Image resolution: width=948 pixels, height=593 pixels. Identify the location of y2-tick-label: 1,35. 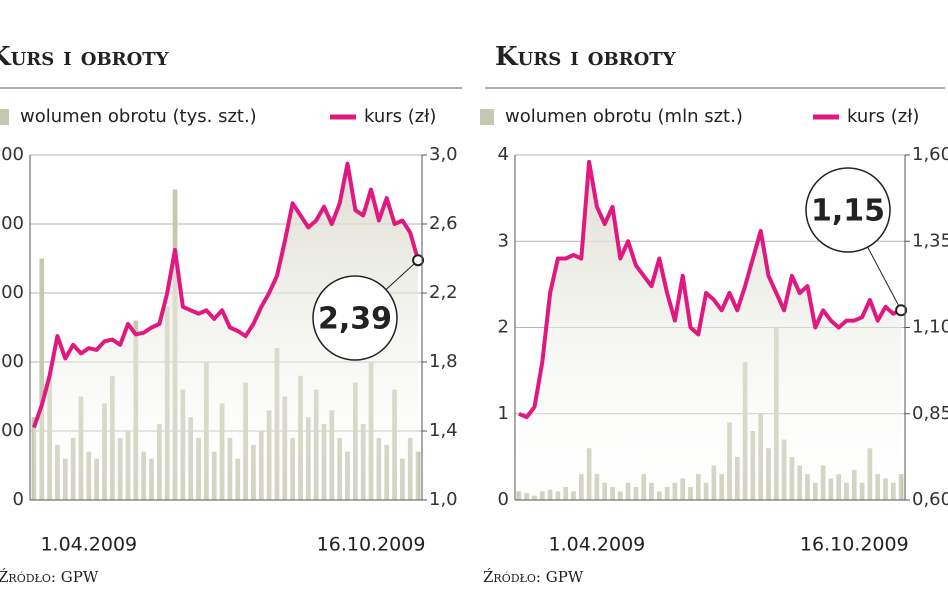
(930, 240).